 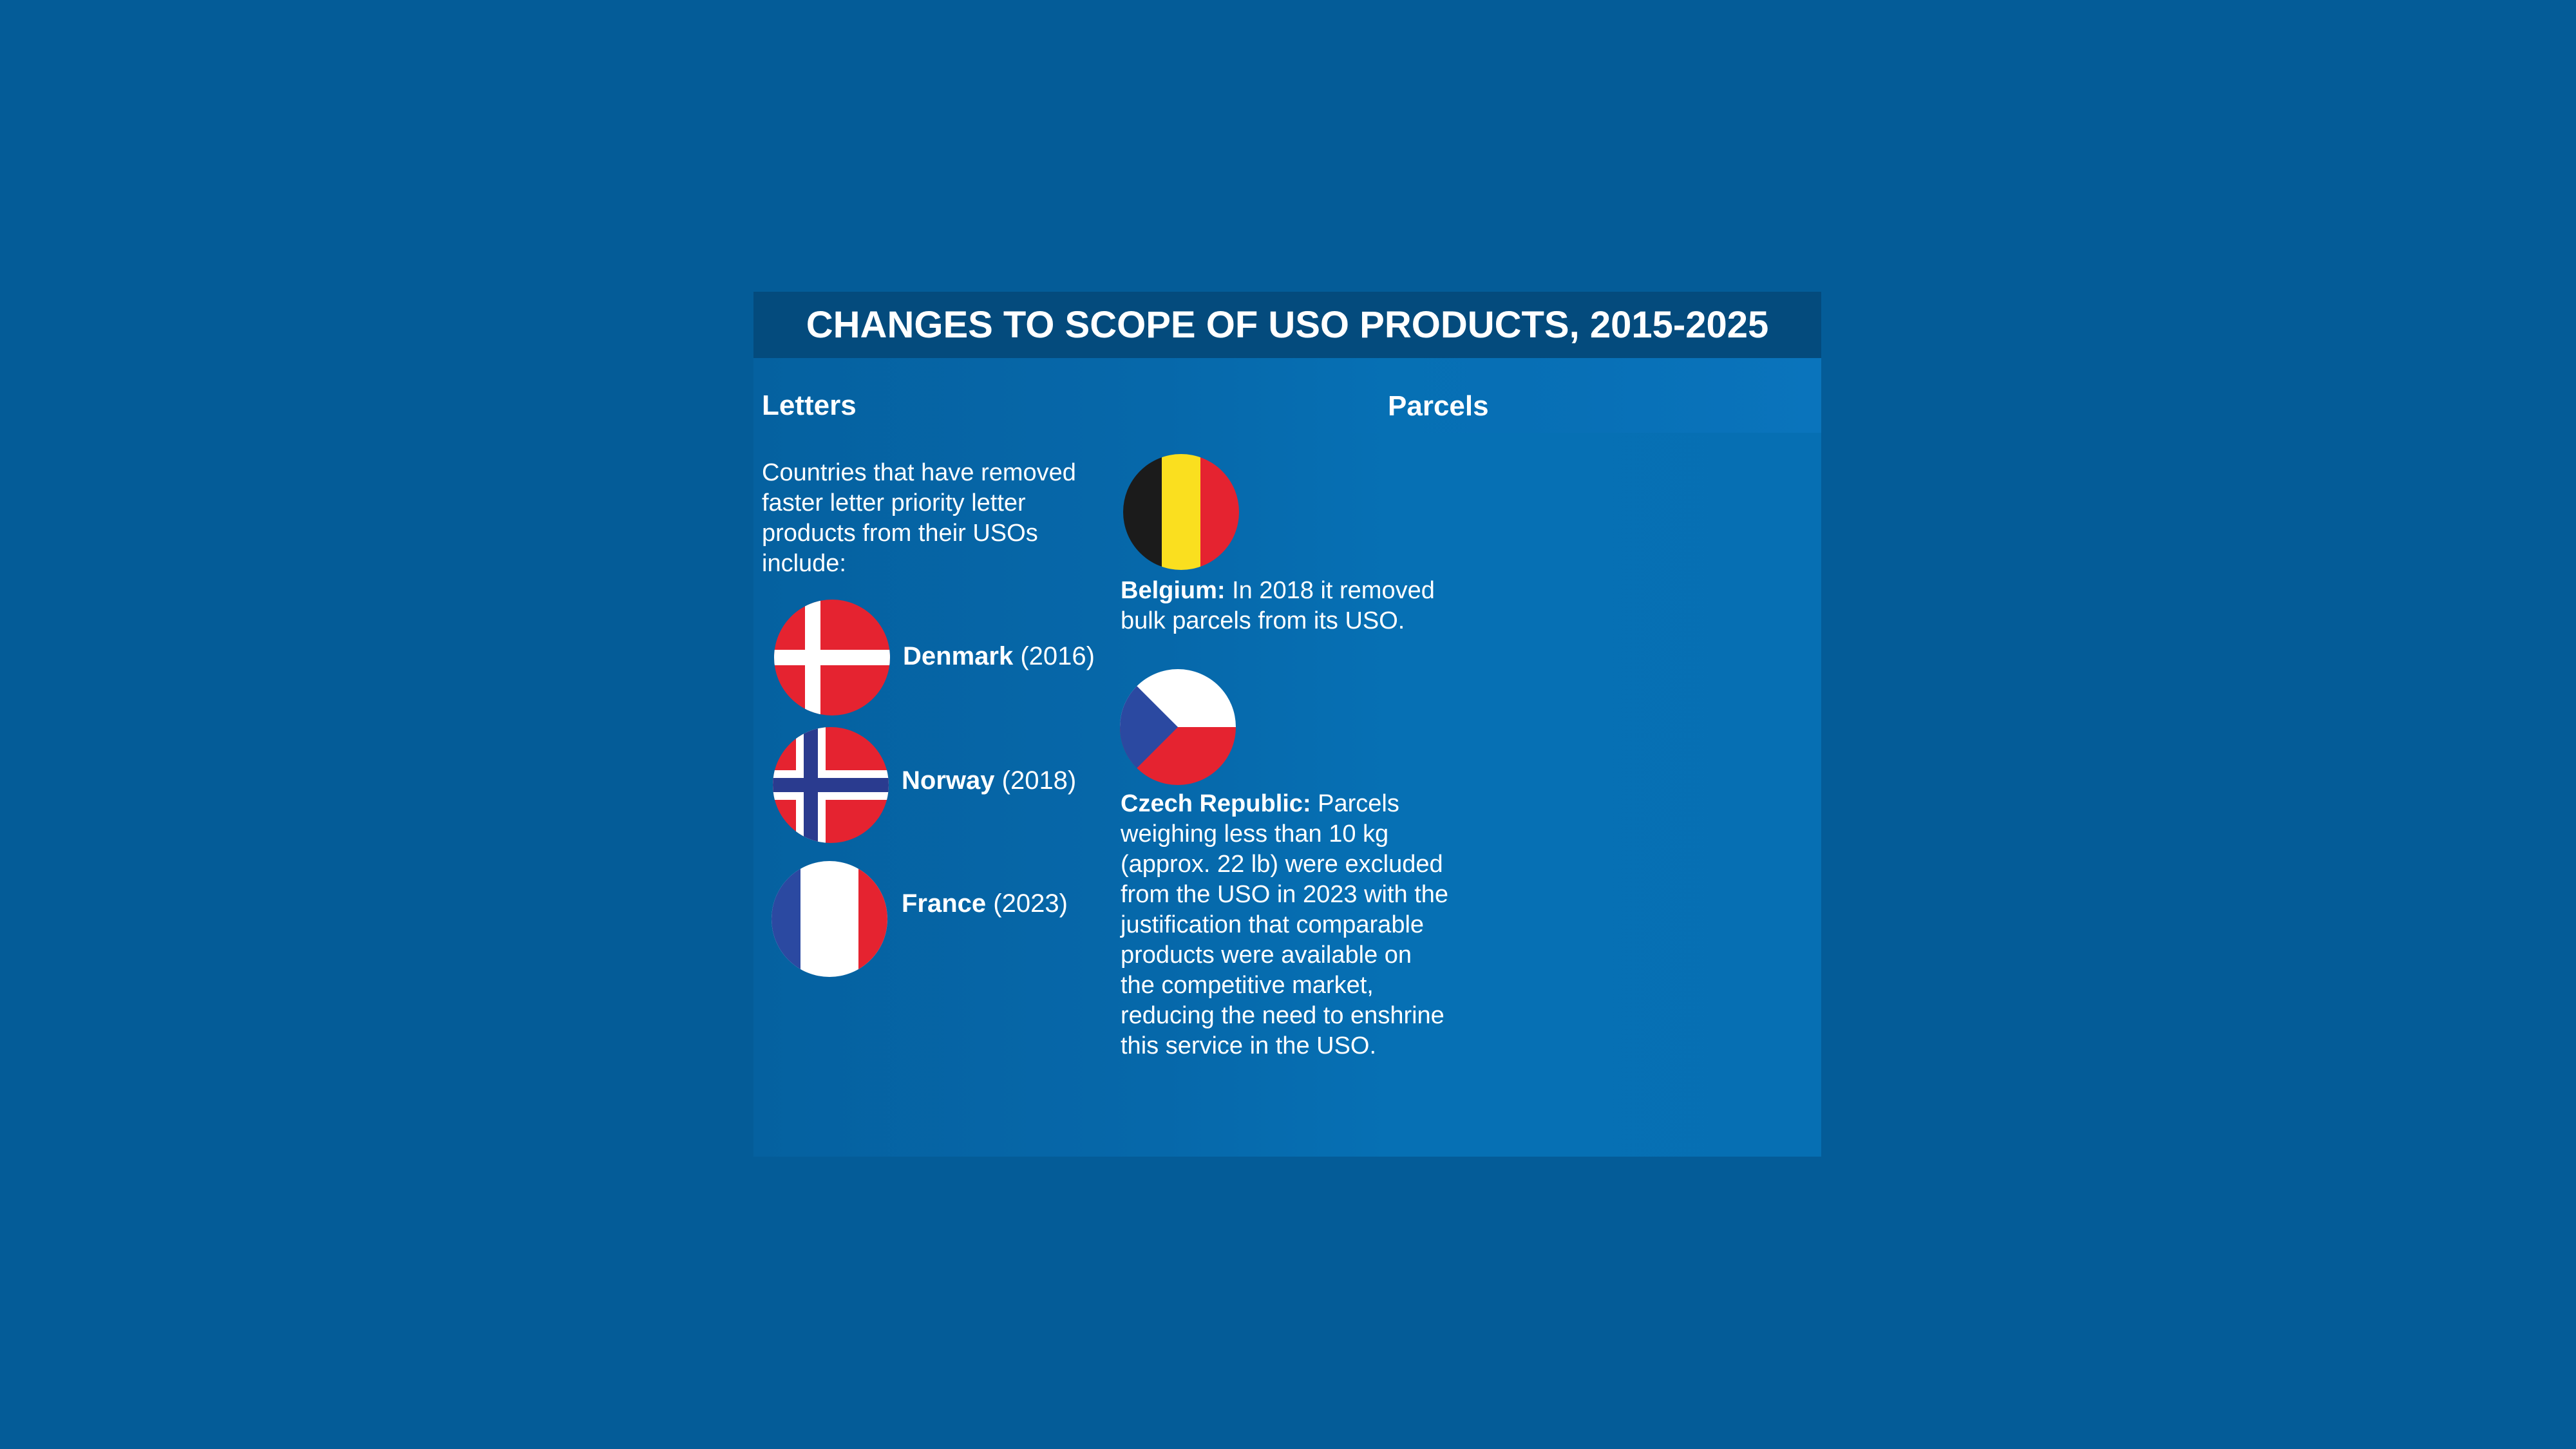 I want to click on country-name: France, so click(x=944, y=904).